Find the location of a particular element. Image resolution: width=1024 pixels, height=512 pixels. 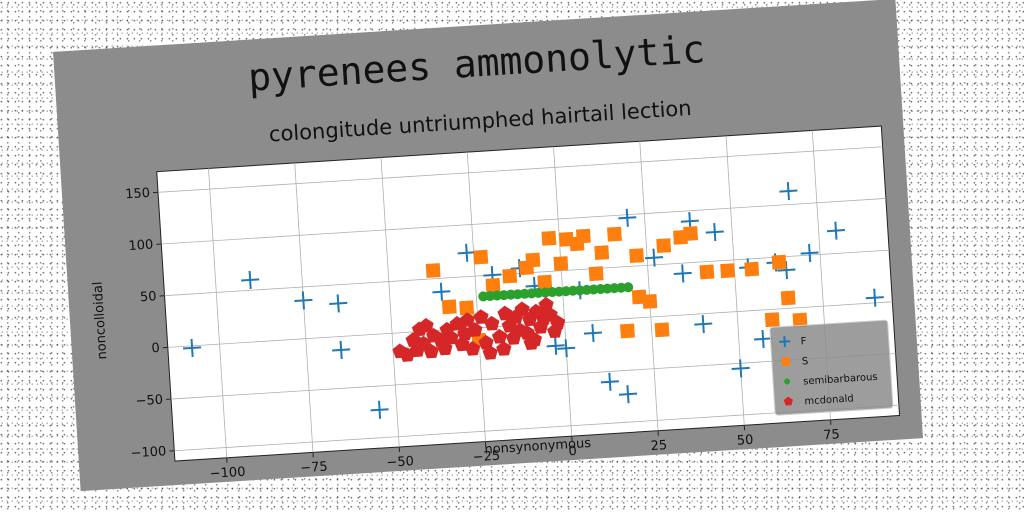

x-tick-label: −75 is located at coordinates (314, 468).